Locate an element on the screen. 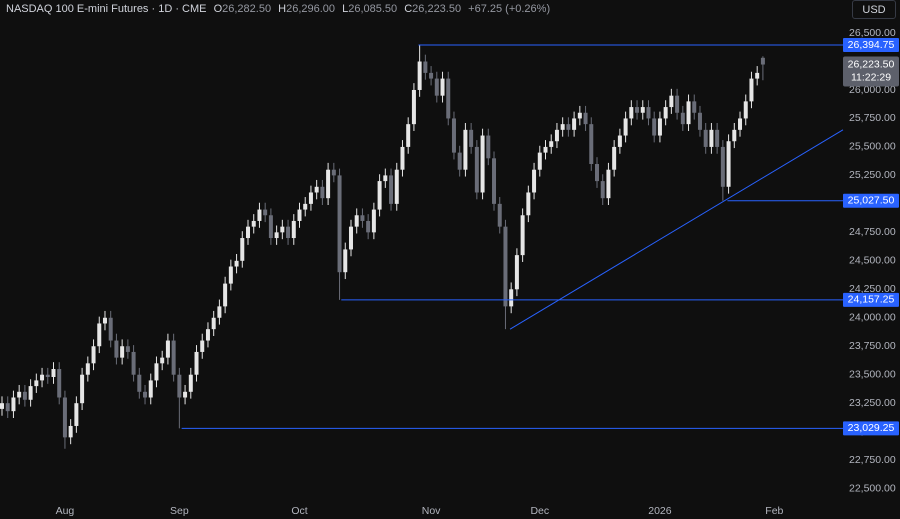  y-tick-label: 26,500.00 is located at coordinates (872, 33).